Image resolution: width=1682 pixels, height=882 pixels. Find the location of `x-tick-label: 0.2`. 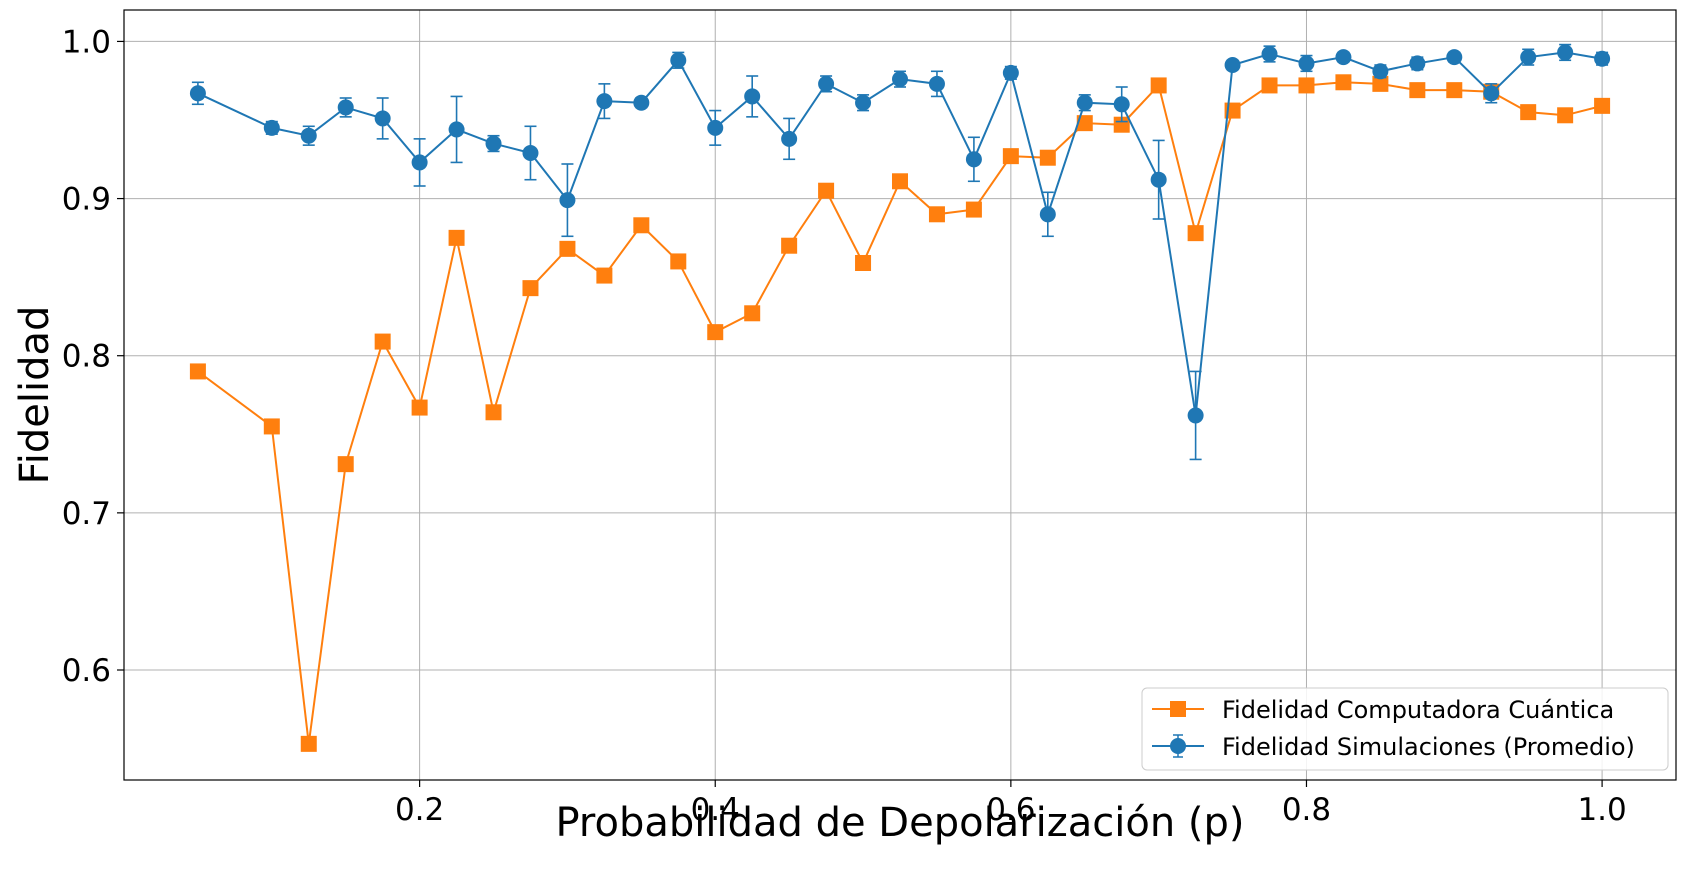

x-tick-label: 0.2 is located at coordinates (419, 810).